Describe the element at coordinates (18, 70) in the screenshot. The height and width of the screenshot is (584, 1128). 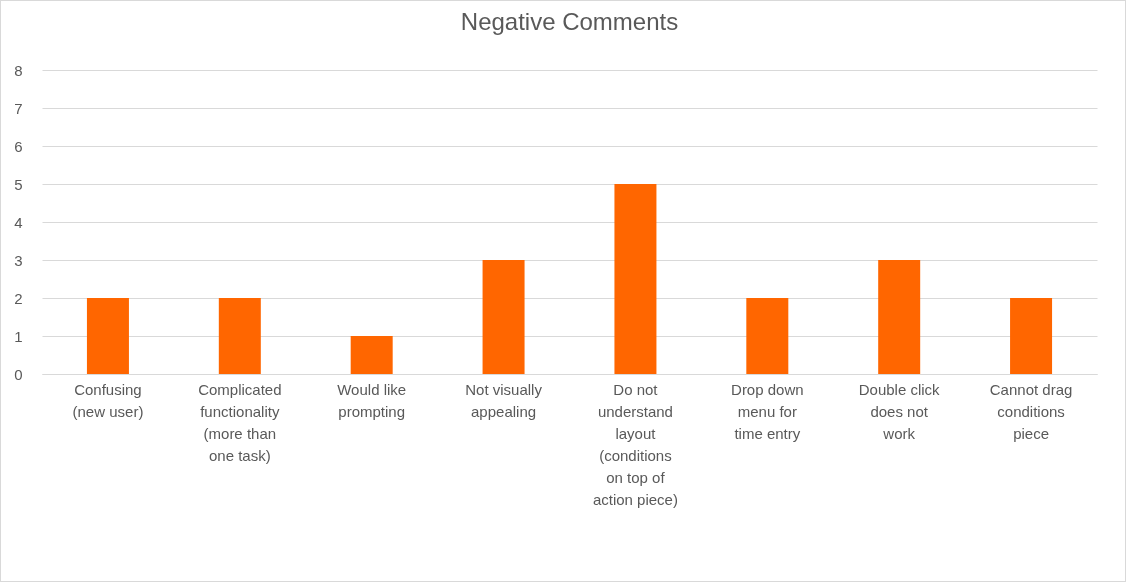
I see `y-tick-label: 8` at that location.